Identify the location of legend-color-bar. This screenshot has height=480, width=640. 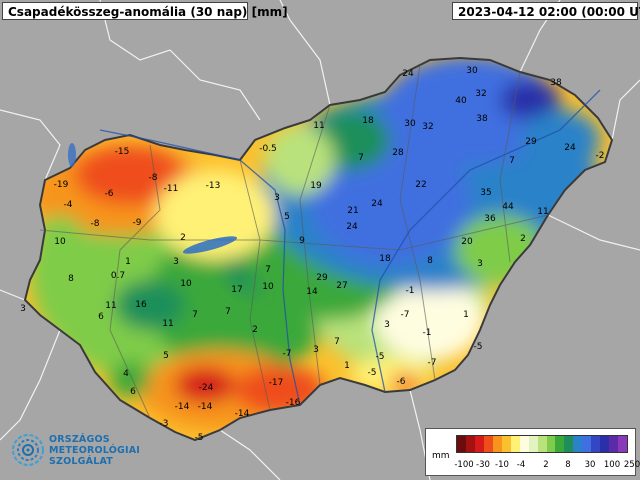
(542, 444).